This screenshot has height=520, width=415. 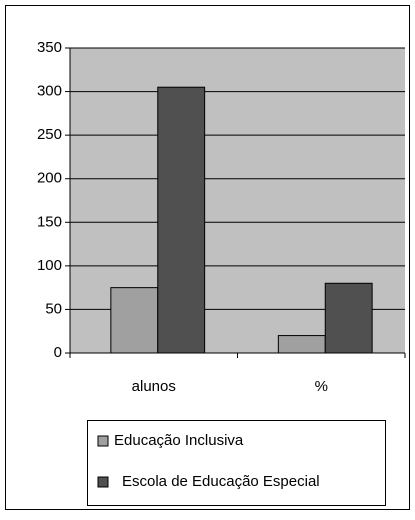 What do you see at coordinates (49, 134) in the screenshot?
I see `y-tick-label: 250` at bounding box center [49, 134].